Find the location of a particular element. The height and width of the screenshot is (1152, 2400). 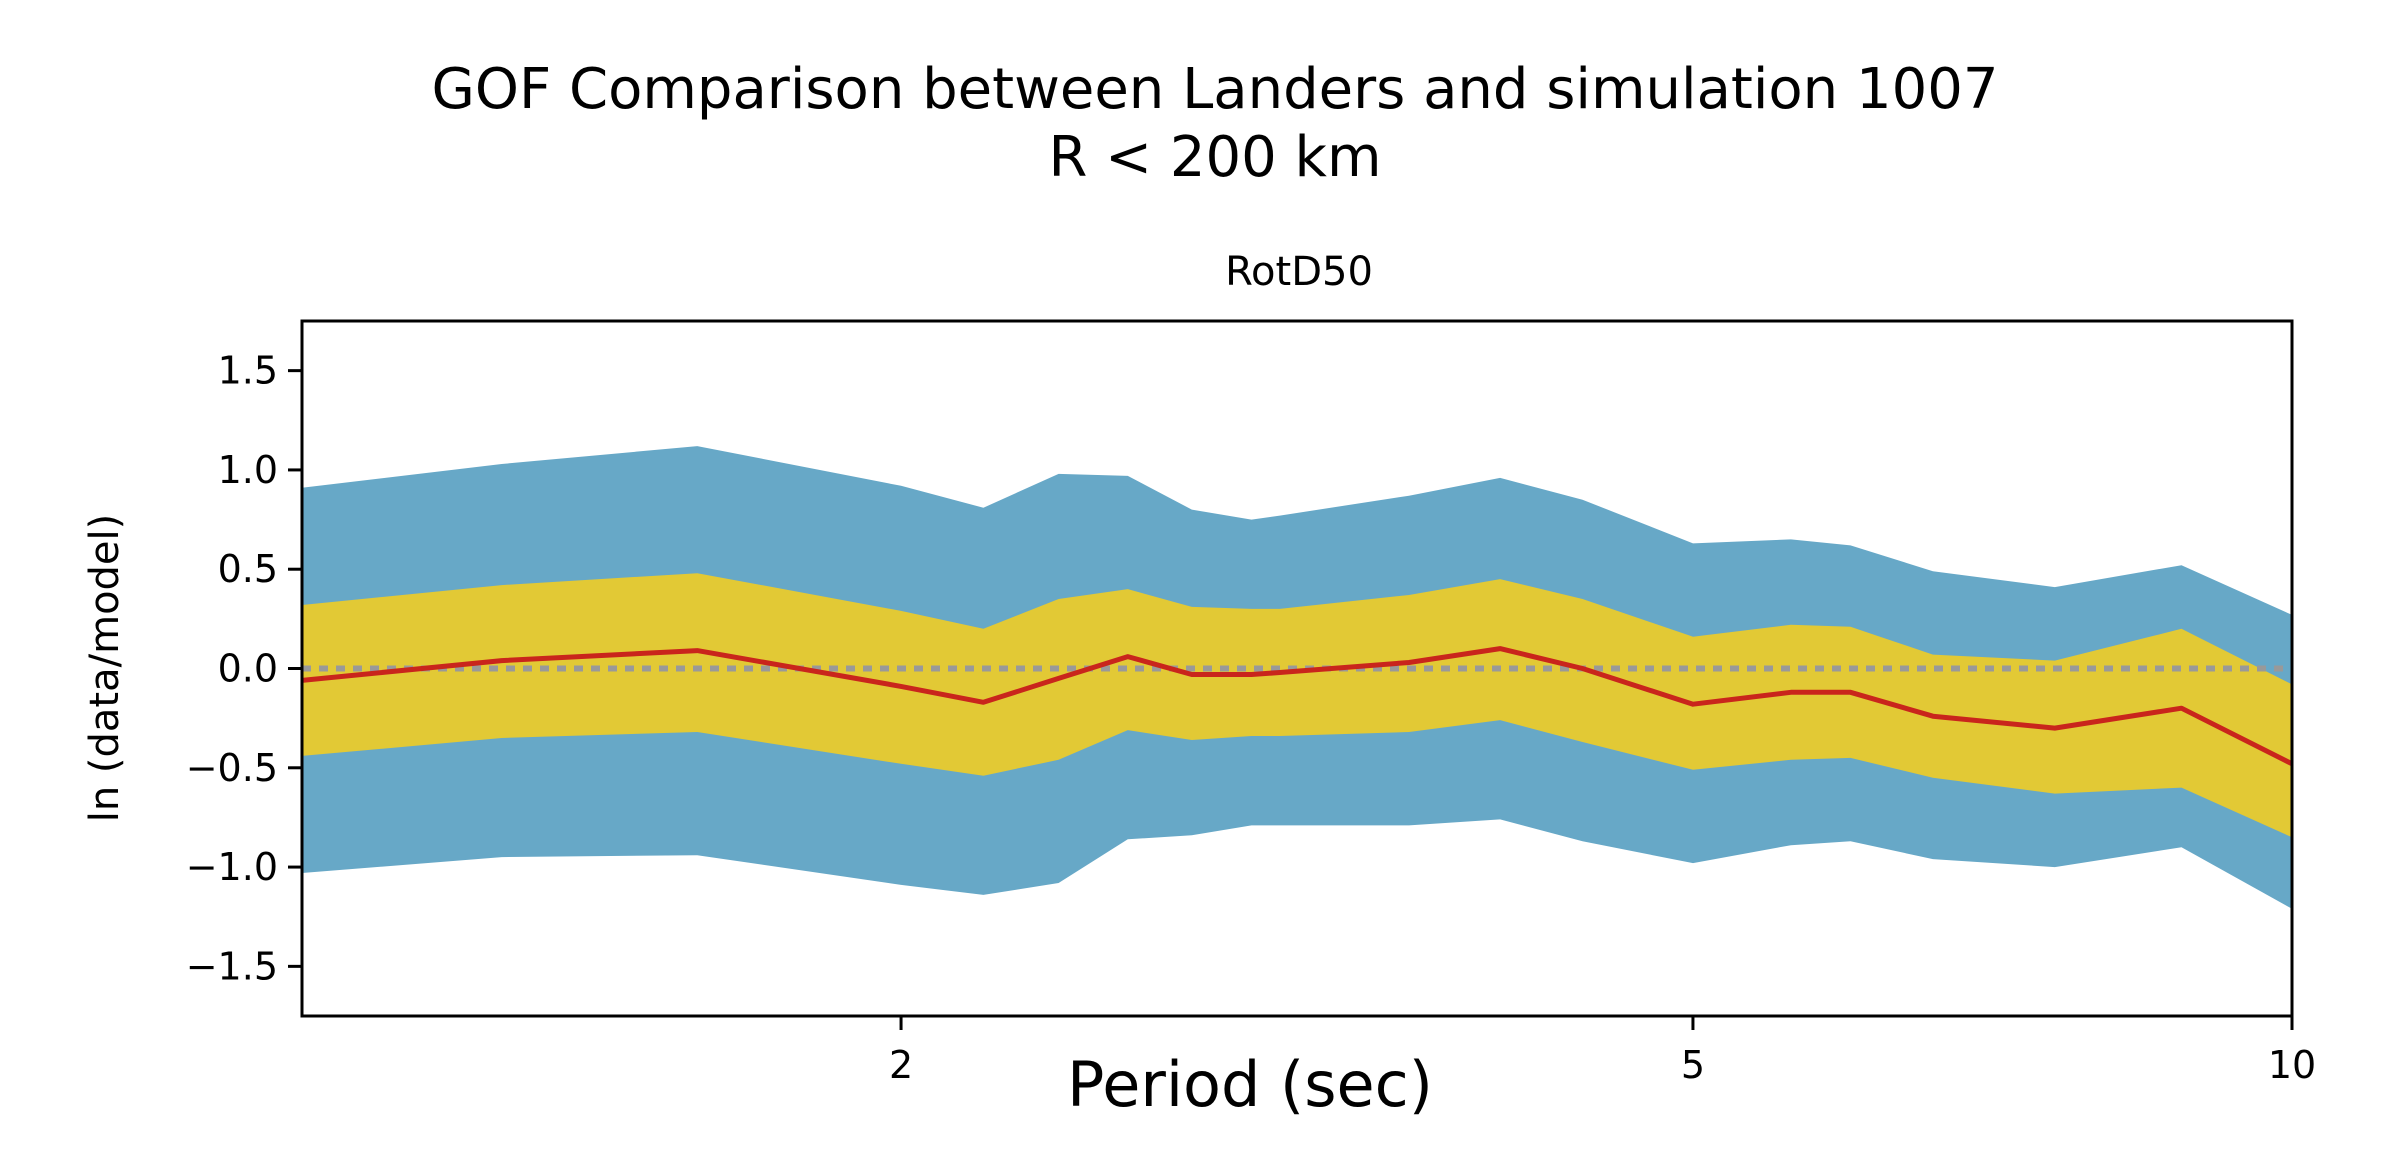

axes-title: RotD50 is located at coordinates (1299, 272).